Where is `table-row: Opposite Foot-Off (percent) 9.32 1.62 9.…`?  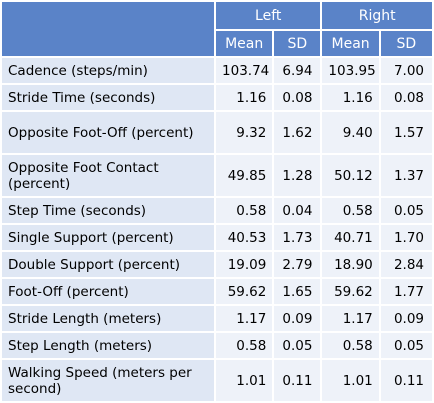
table-row: Opposite Foot-Off (percent) 9.32 1.62 9.… is located at coordinates (217, 132).